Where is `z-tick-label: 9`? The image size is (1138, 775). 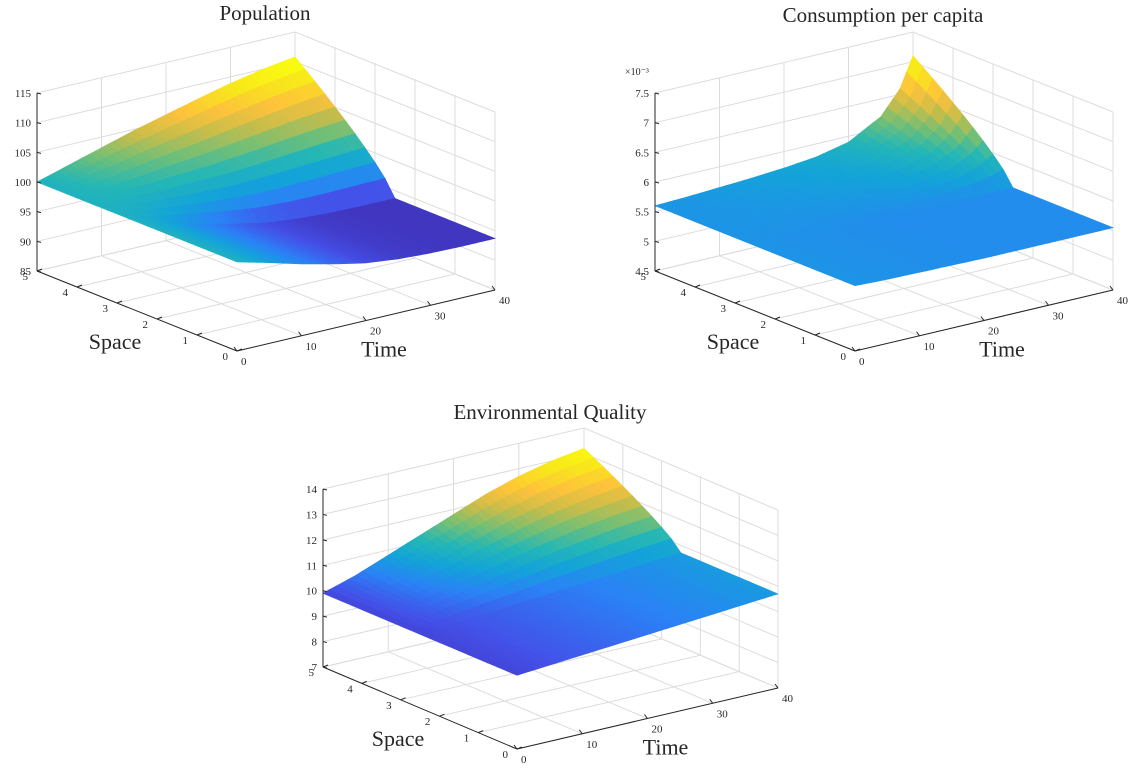 z-tick-label: 9 is located at coordinates (315, 617).